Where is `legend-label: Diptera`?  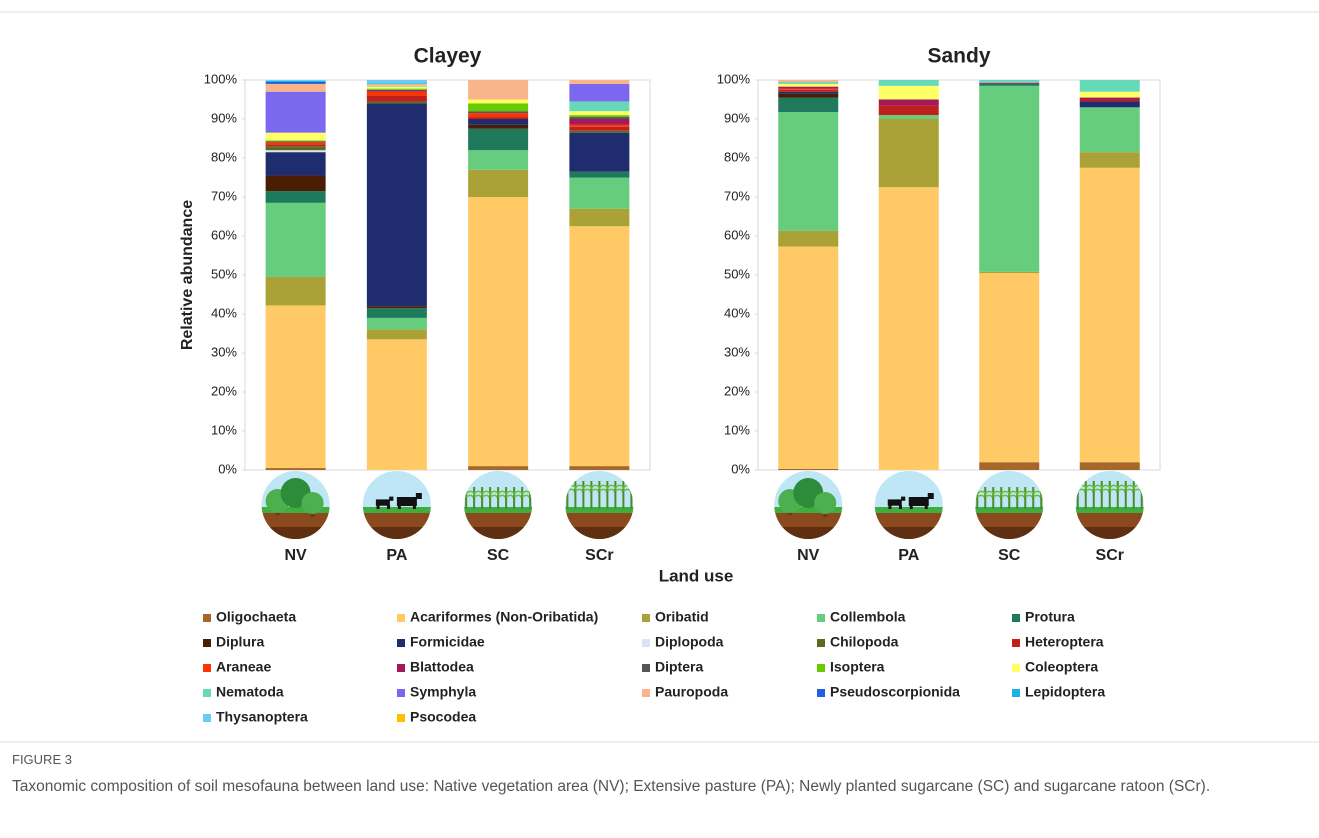
legend-label: Diptera is located at coordinates (679, 667).